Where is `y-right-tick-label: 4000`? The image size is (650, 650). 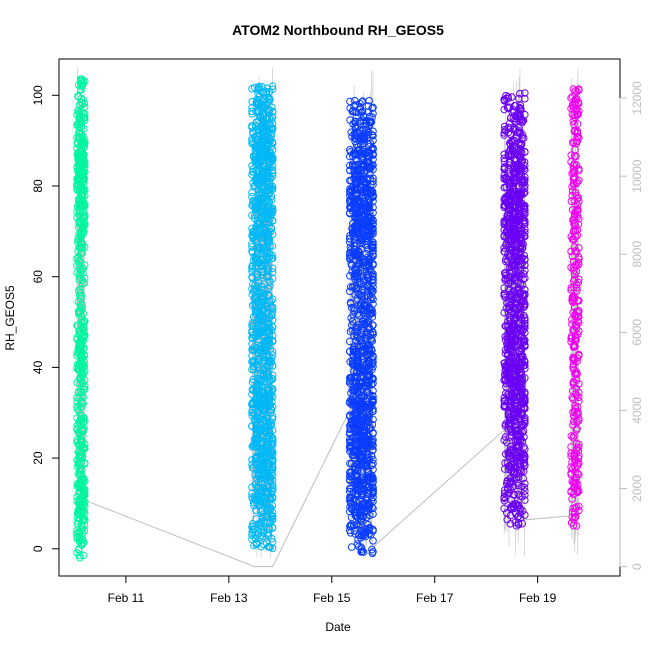
y-right-tick-label: 4000 is located at coordinates (637, 410).